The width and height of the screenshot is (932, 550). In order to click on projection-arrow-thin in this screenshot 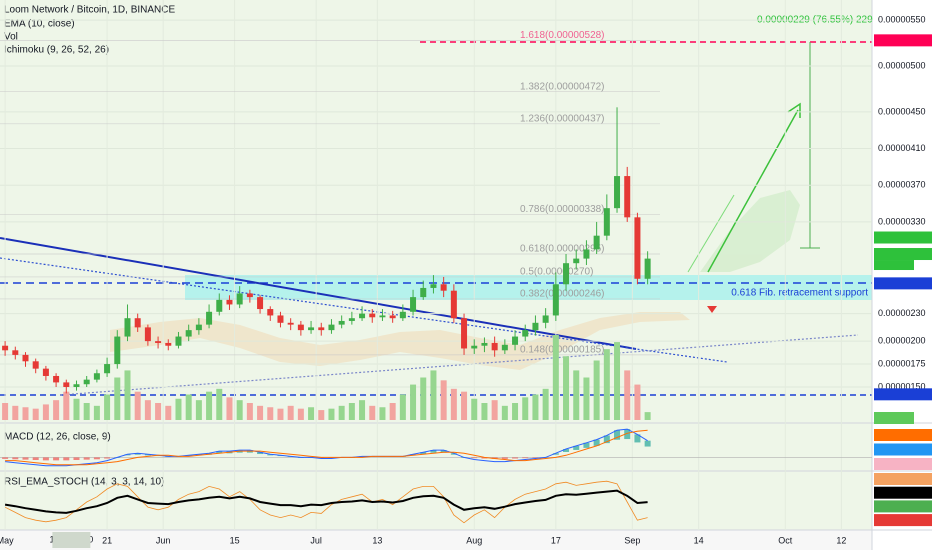, I will do `click(711, 233)`.